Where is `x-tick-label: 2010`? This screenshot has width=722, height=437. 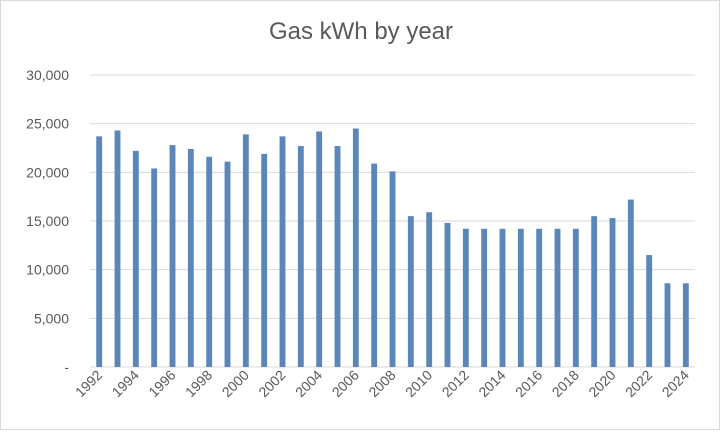
x-tick-label: 2010 is located at coordinates (418, 383).